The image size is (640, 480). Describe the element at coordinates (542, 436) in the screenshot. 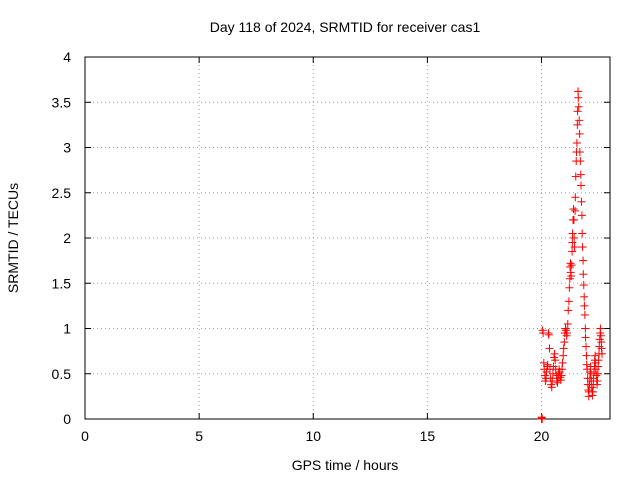

I see `x-tick-label: 20` at that location.